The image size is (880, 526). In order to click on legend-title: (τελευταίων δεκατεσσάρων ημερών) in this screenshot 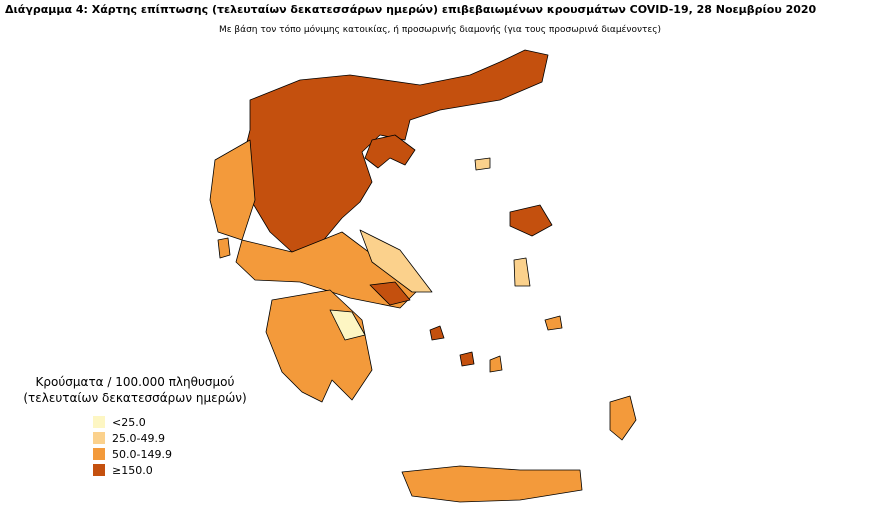, I will do `click(134, 398)`.